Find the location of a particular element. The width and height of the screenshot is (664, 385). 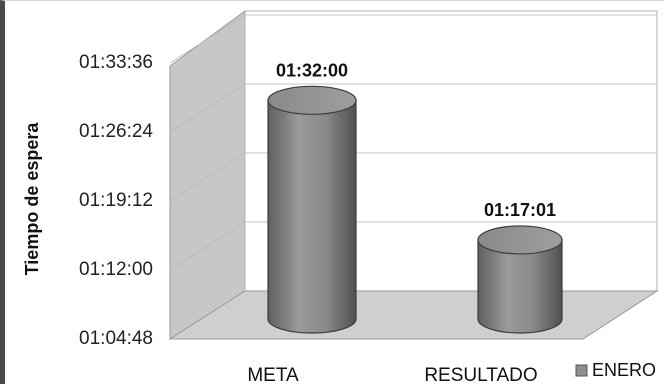

y-axis-title: Tiempo de espera is located at coordinates (32, 199).